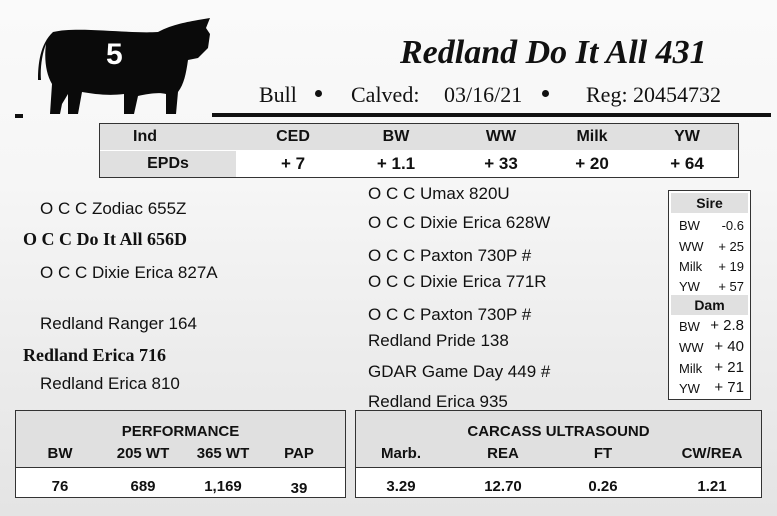 This screenshot has height=516, width=777. I want to click on sire-epd-title: Sire, so click(709, 203).